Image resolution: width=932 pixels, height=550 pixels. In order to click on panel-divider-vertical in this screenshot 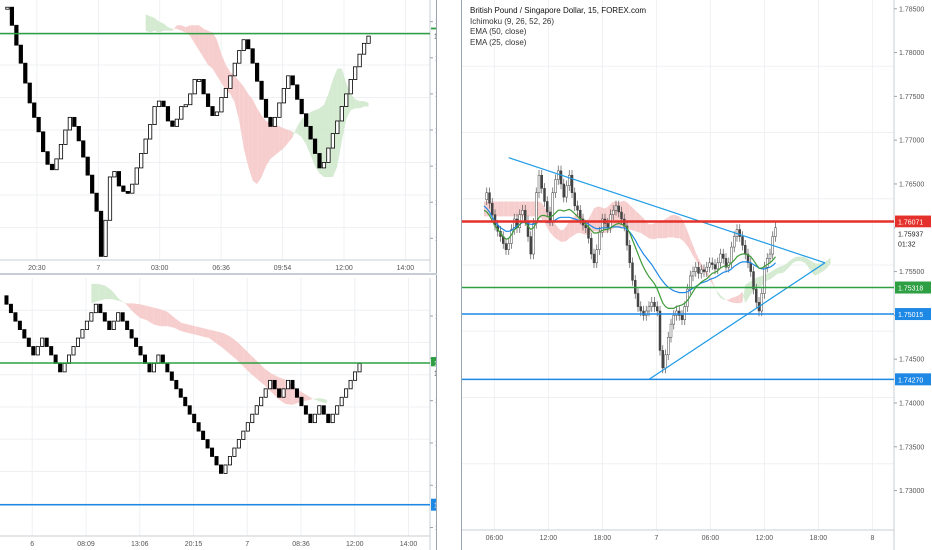, I will do `click(436, 275)`.